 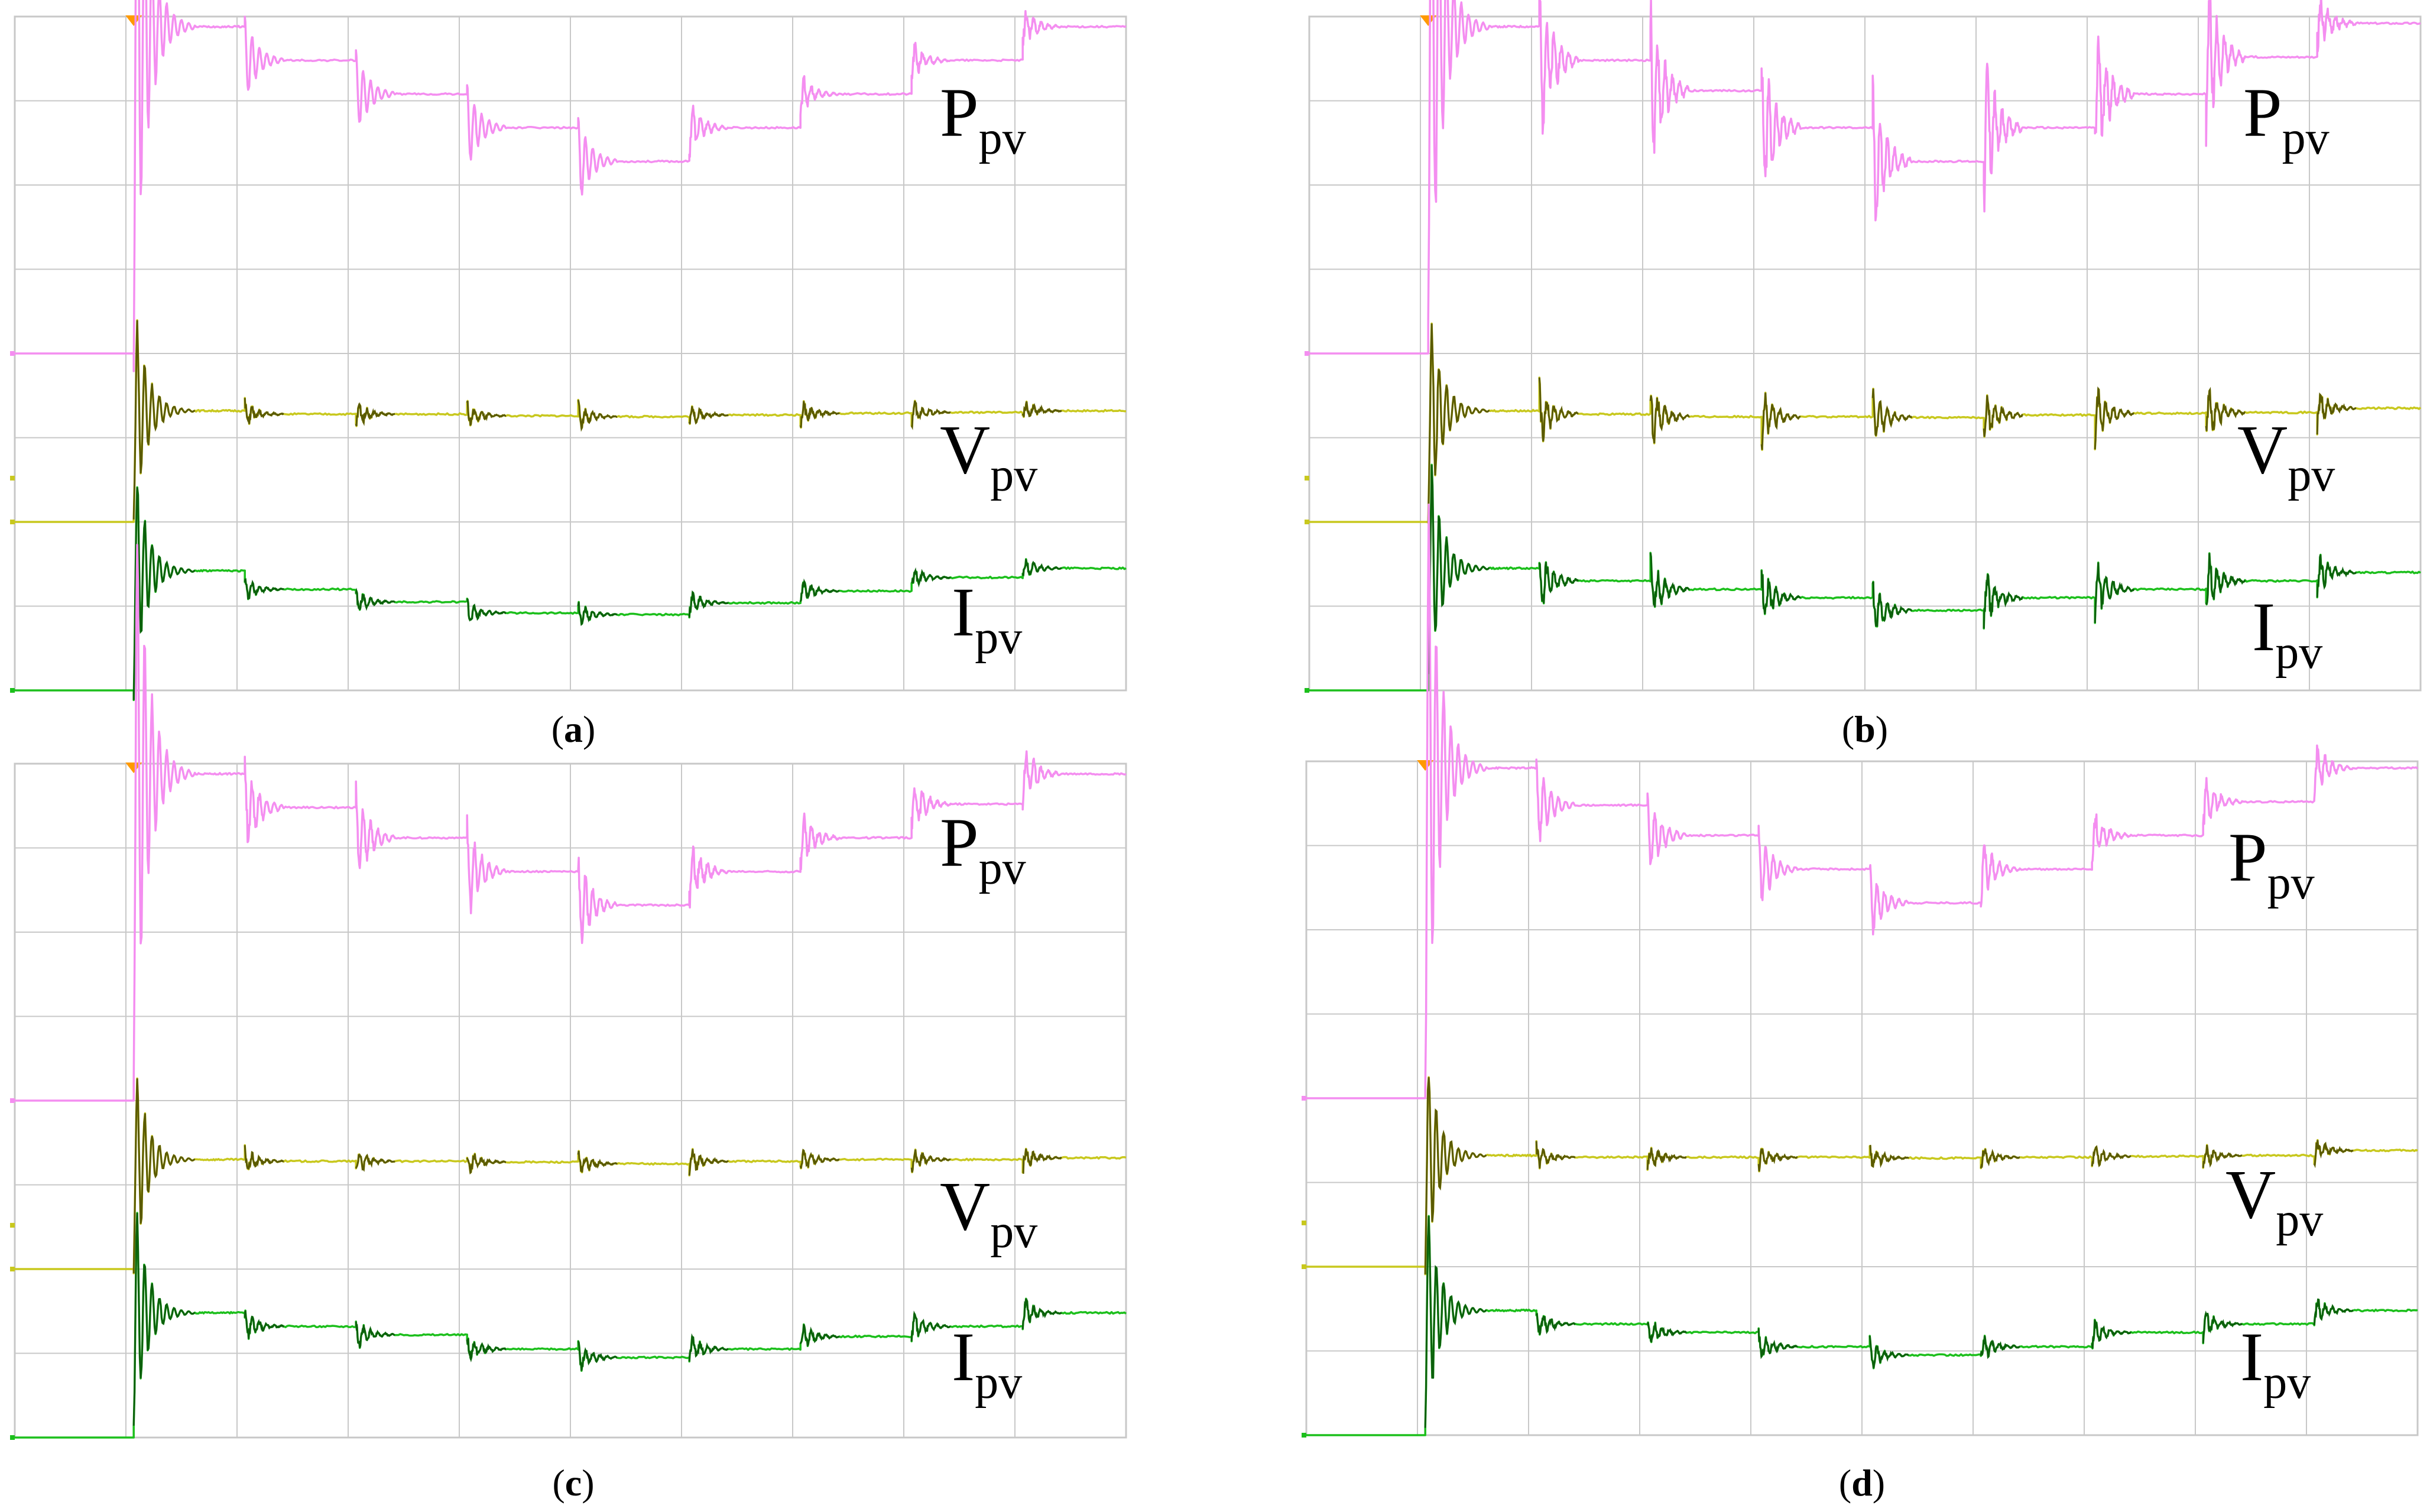 I want to click on panel-c-ppv-label: Ppv, so click(x=983, y=849).